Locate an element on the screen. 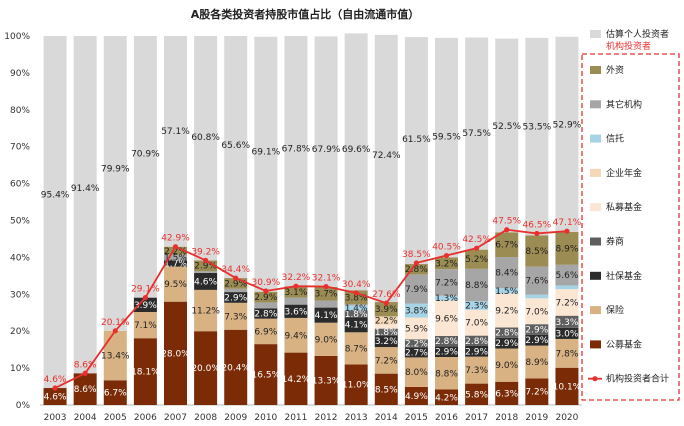 This screenshot has width=684, height=426. legend-group-box is located at coordinates (630, 227).